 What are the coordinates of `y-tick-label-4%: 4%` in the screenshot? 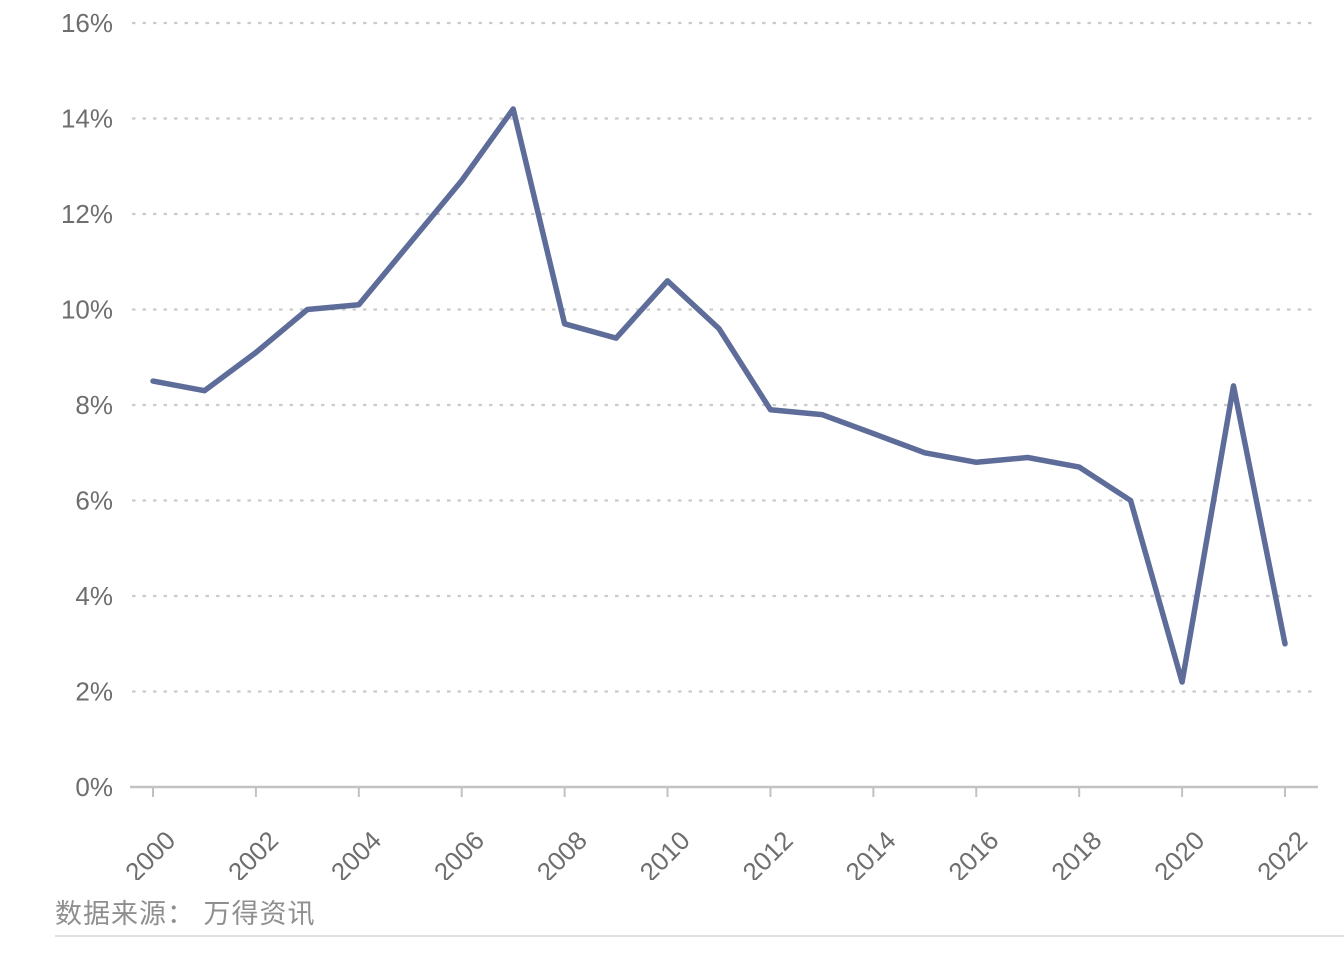 It's located at (94, 596).